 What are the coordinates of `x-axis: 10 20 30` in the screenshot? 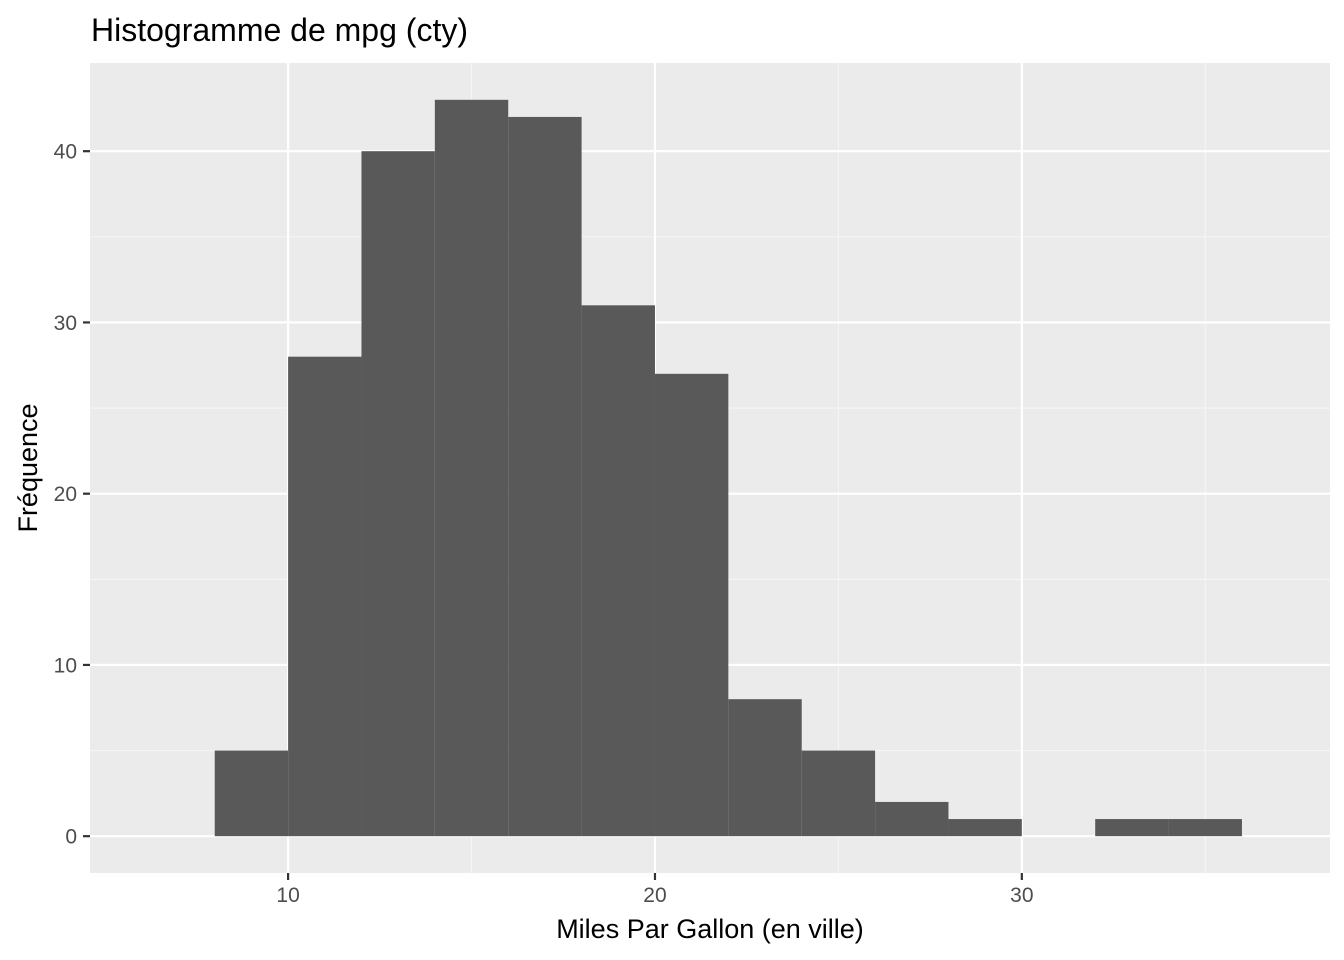 It's located at (655, 890).